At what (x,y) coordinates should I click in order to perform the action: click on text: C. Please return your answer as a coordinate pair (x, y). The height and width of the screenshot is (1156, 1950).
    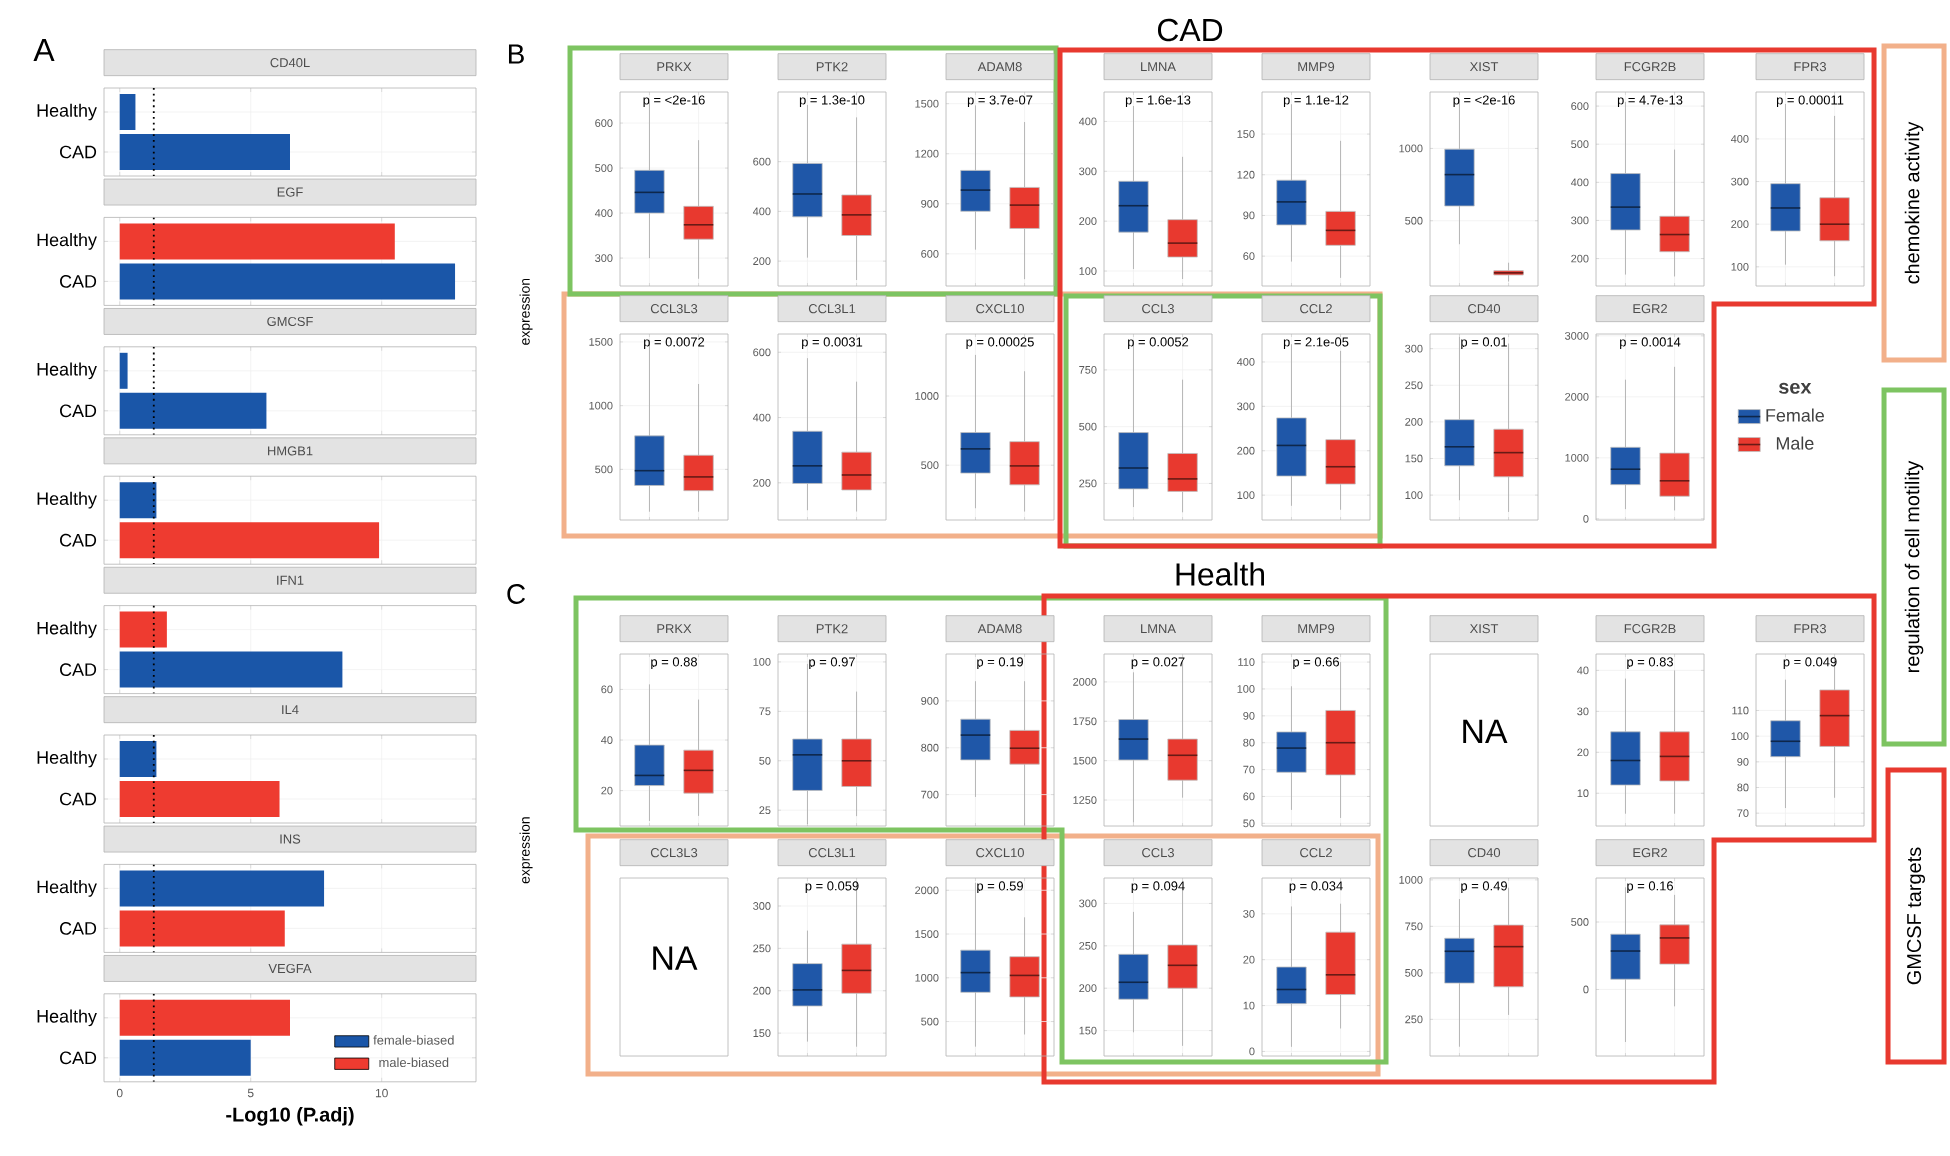
    Looking at the image, I should click on (516, 594).